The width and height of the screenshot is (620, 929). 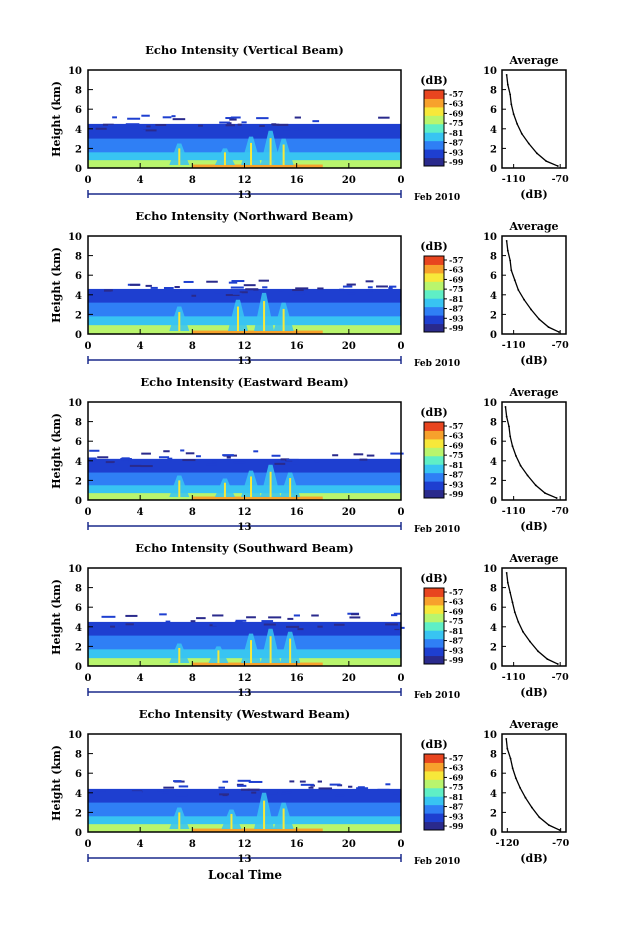 I want to click on x-tick-label: 4, so click(x=140, y=180).